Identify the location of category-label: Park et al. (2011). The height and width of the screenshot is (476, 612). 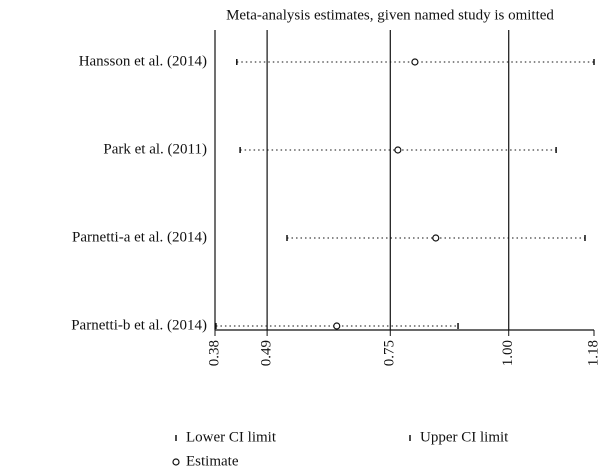
(155, 149).